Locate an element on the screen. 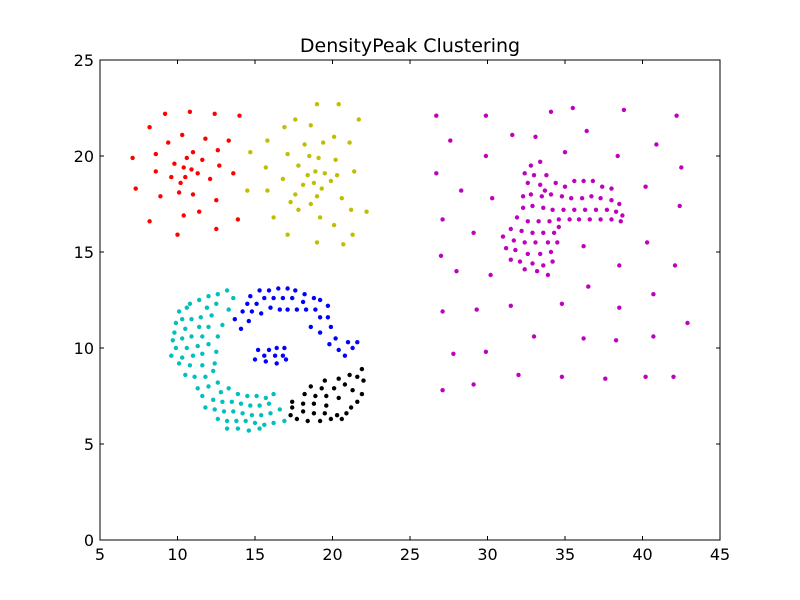 The width and height of the screenshot is (800, 600). x-tick-label: 35 is located at coordinates (565, 554).